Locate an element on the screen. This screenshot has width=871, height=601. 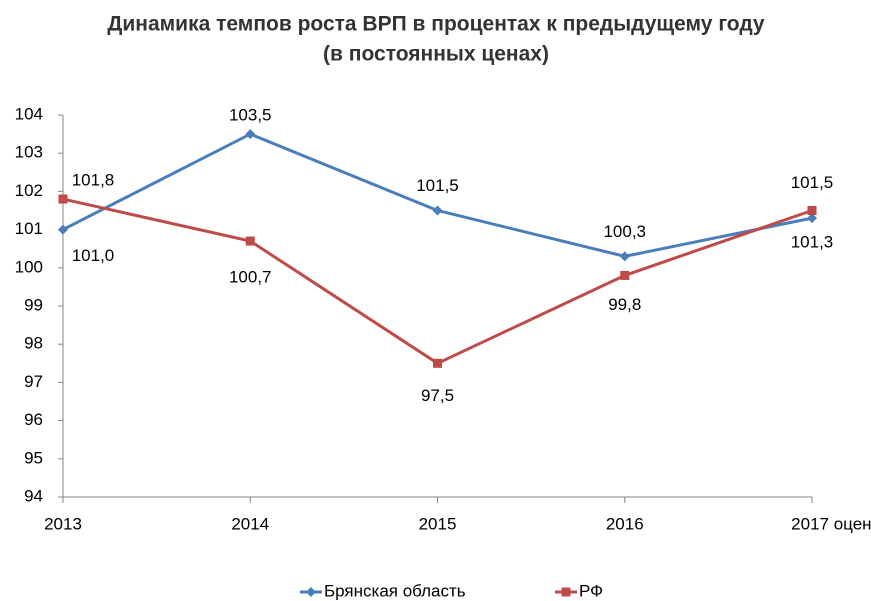
legend-label: Брянская область is located at coordinates (395, 590).